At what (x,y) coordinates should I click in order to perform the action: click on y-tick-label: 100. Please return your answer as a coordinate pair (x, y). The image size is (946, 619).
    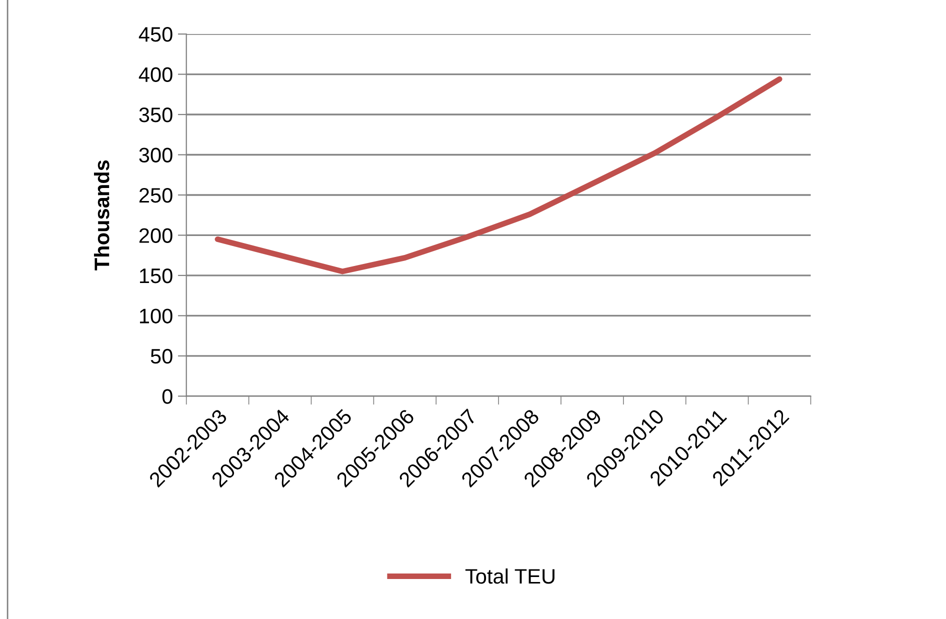
    Looking at the image, I should click on (156, 316).